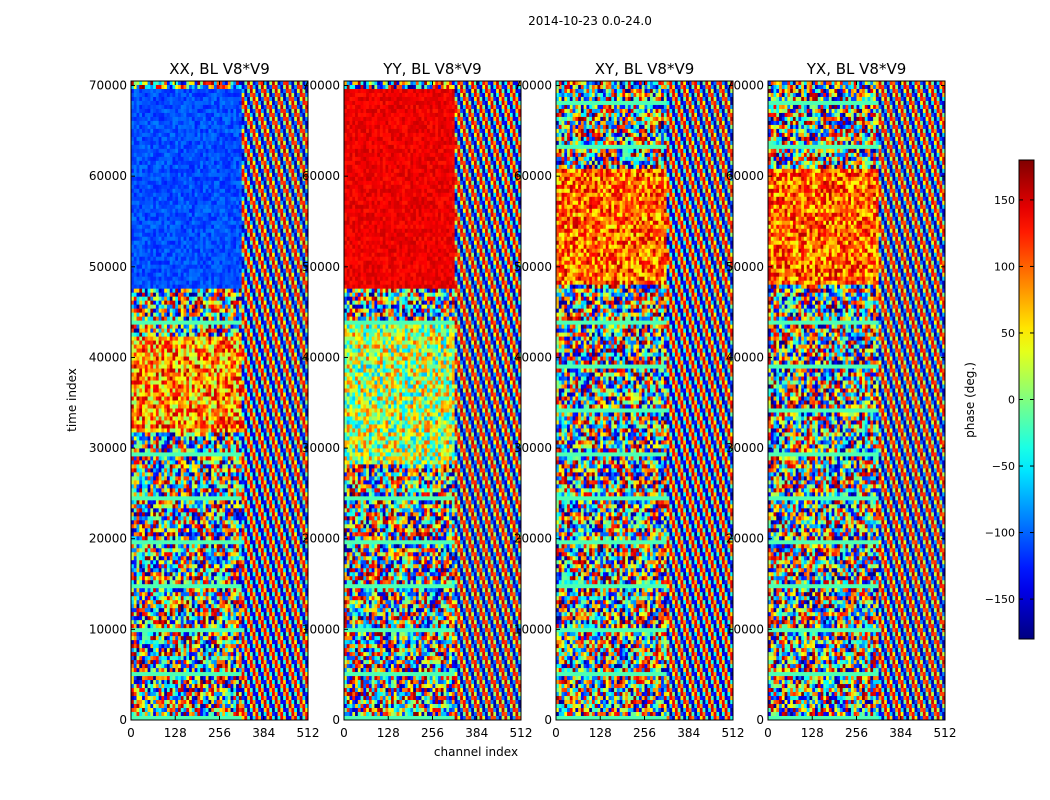 The height and width of the screenshot is (800, 1050). I want to click on heatmap-yy, so click(432, 400).